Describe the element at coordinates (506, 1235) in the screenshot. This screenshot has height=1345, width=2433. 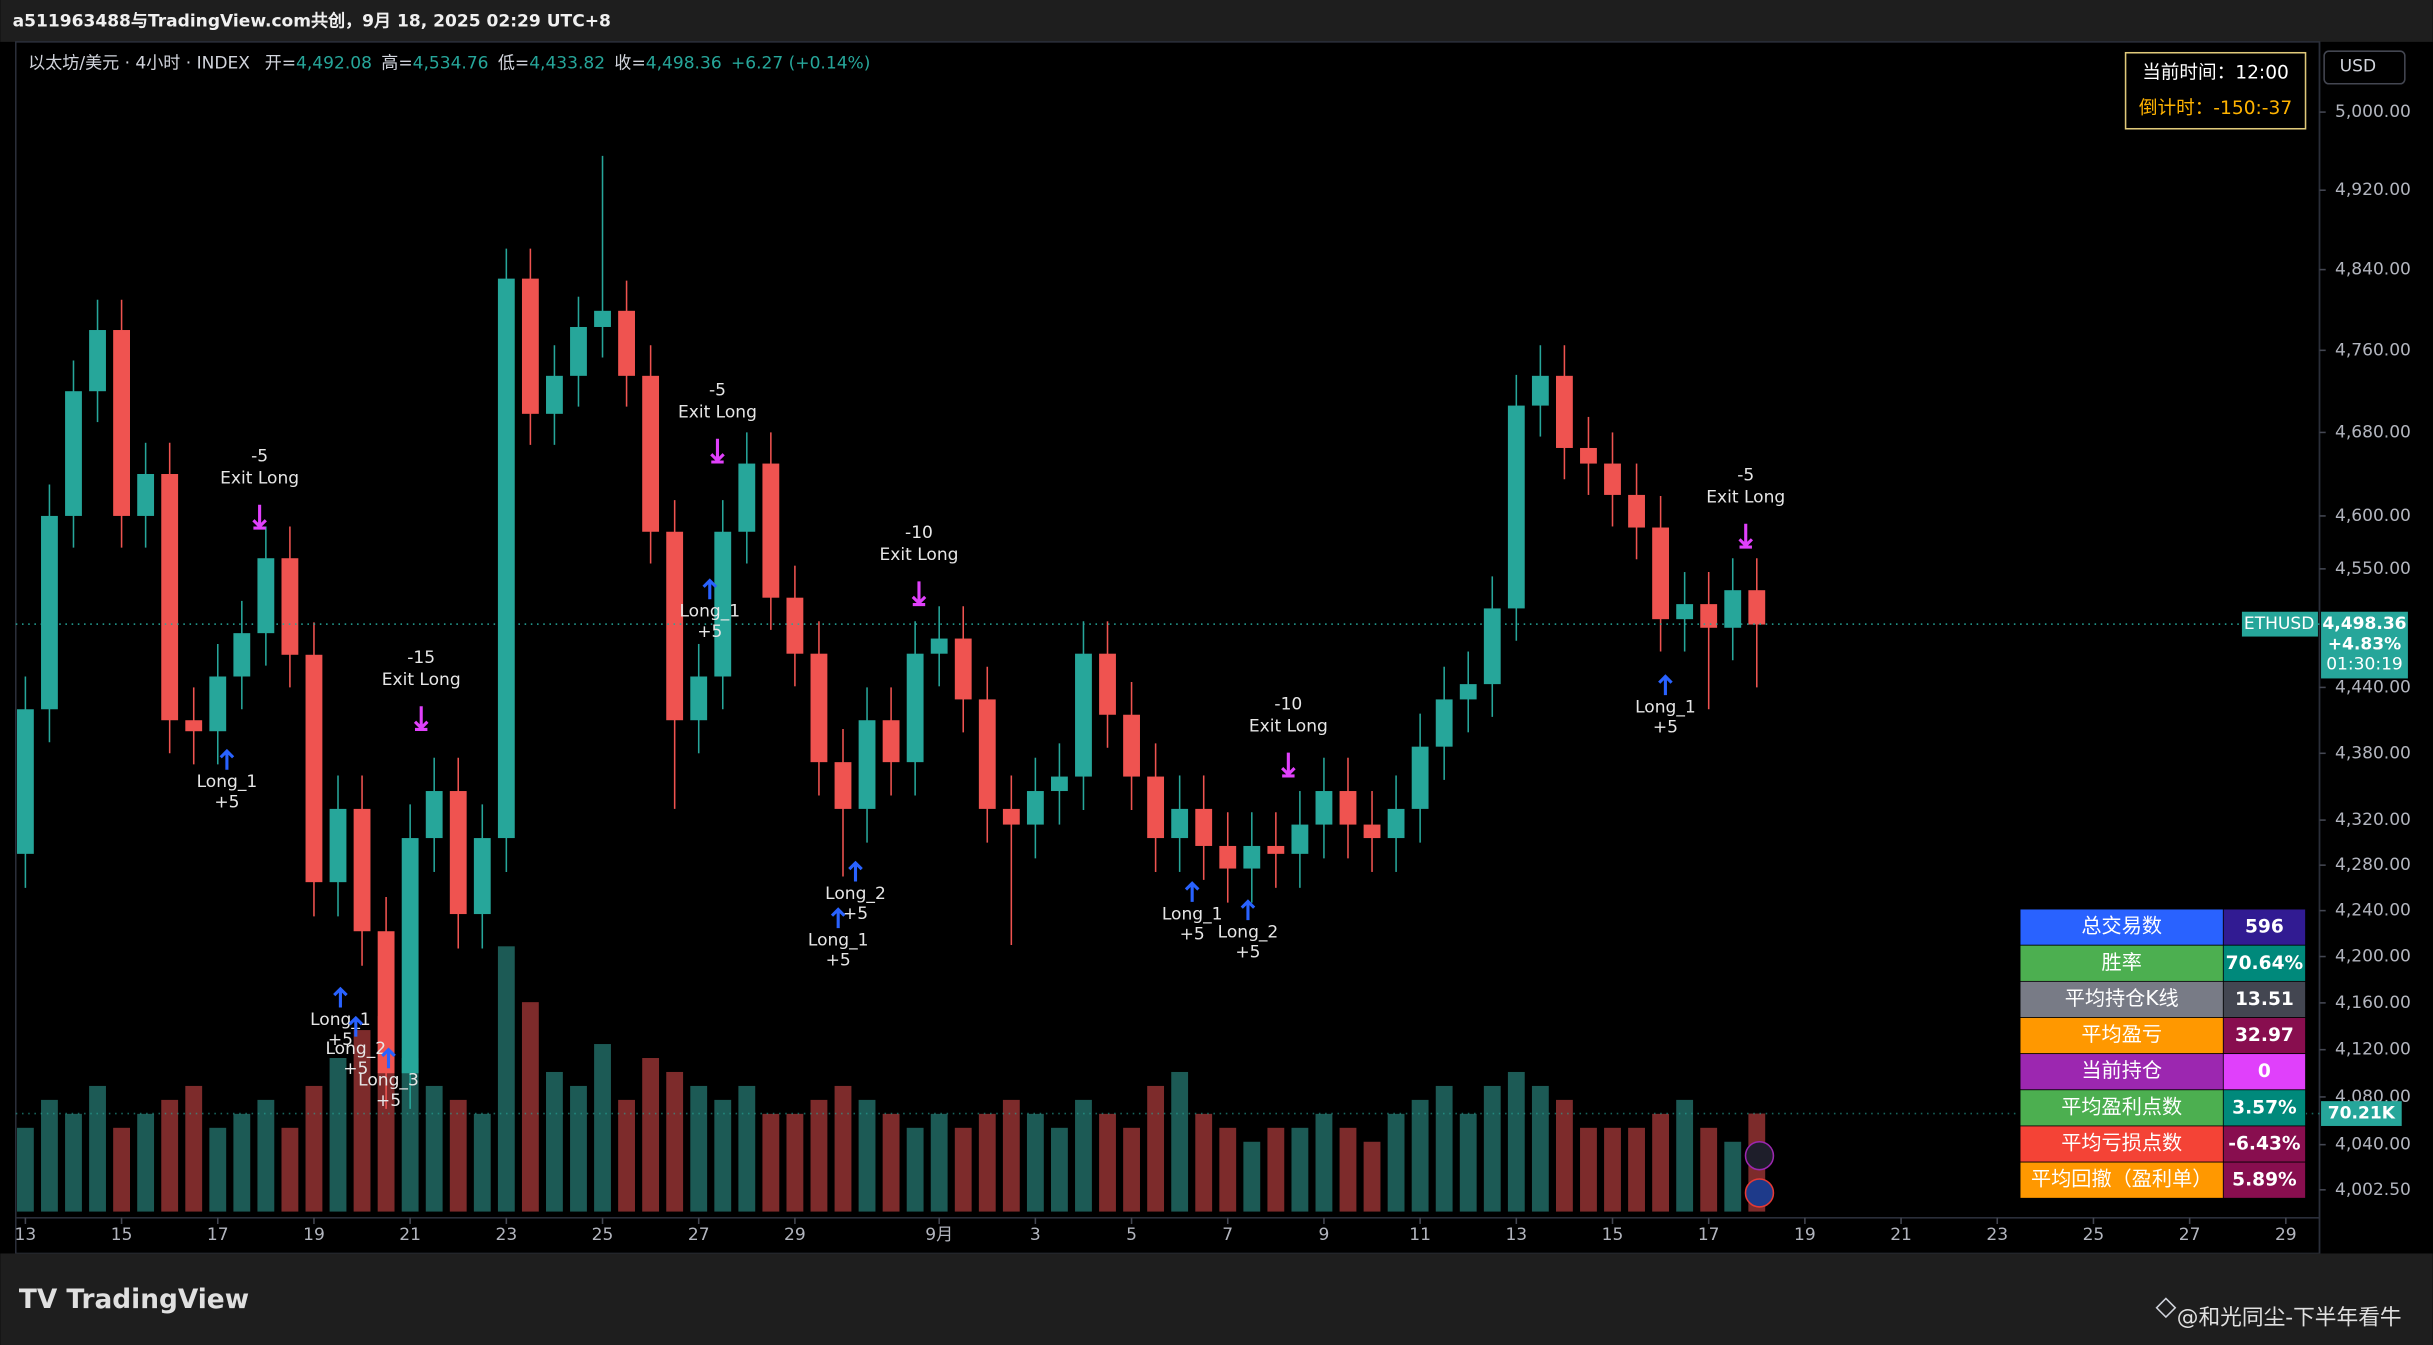
I see `x-tick-label: 23` at that location.